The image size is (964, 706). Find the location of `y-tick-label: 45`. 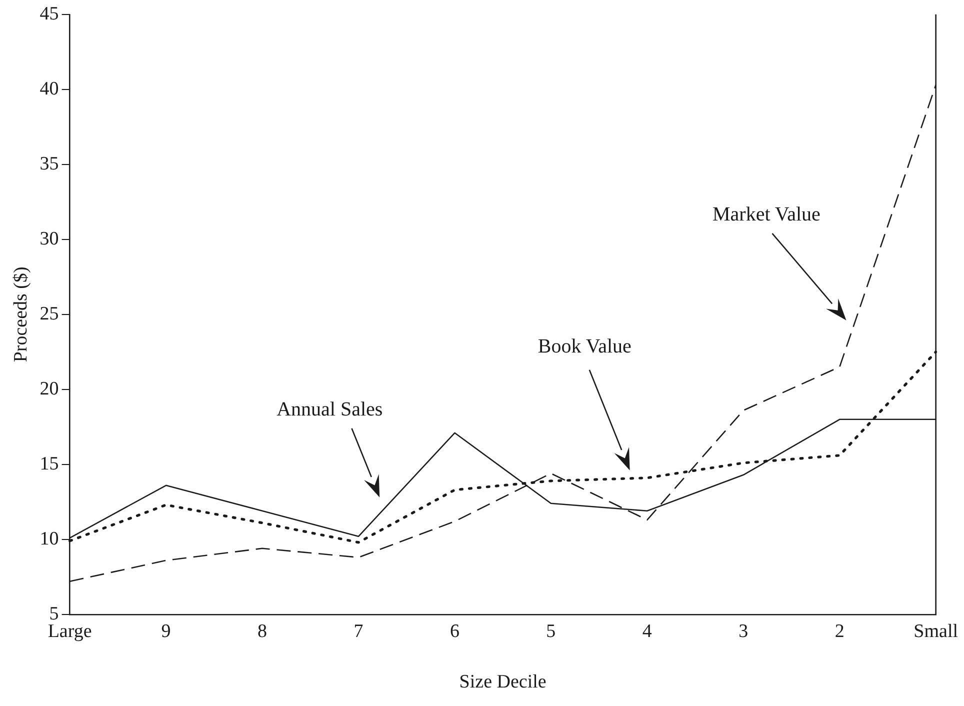

y-tick-label: 45 is located at coordinates (49, 13).